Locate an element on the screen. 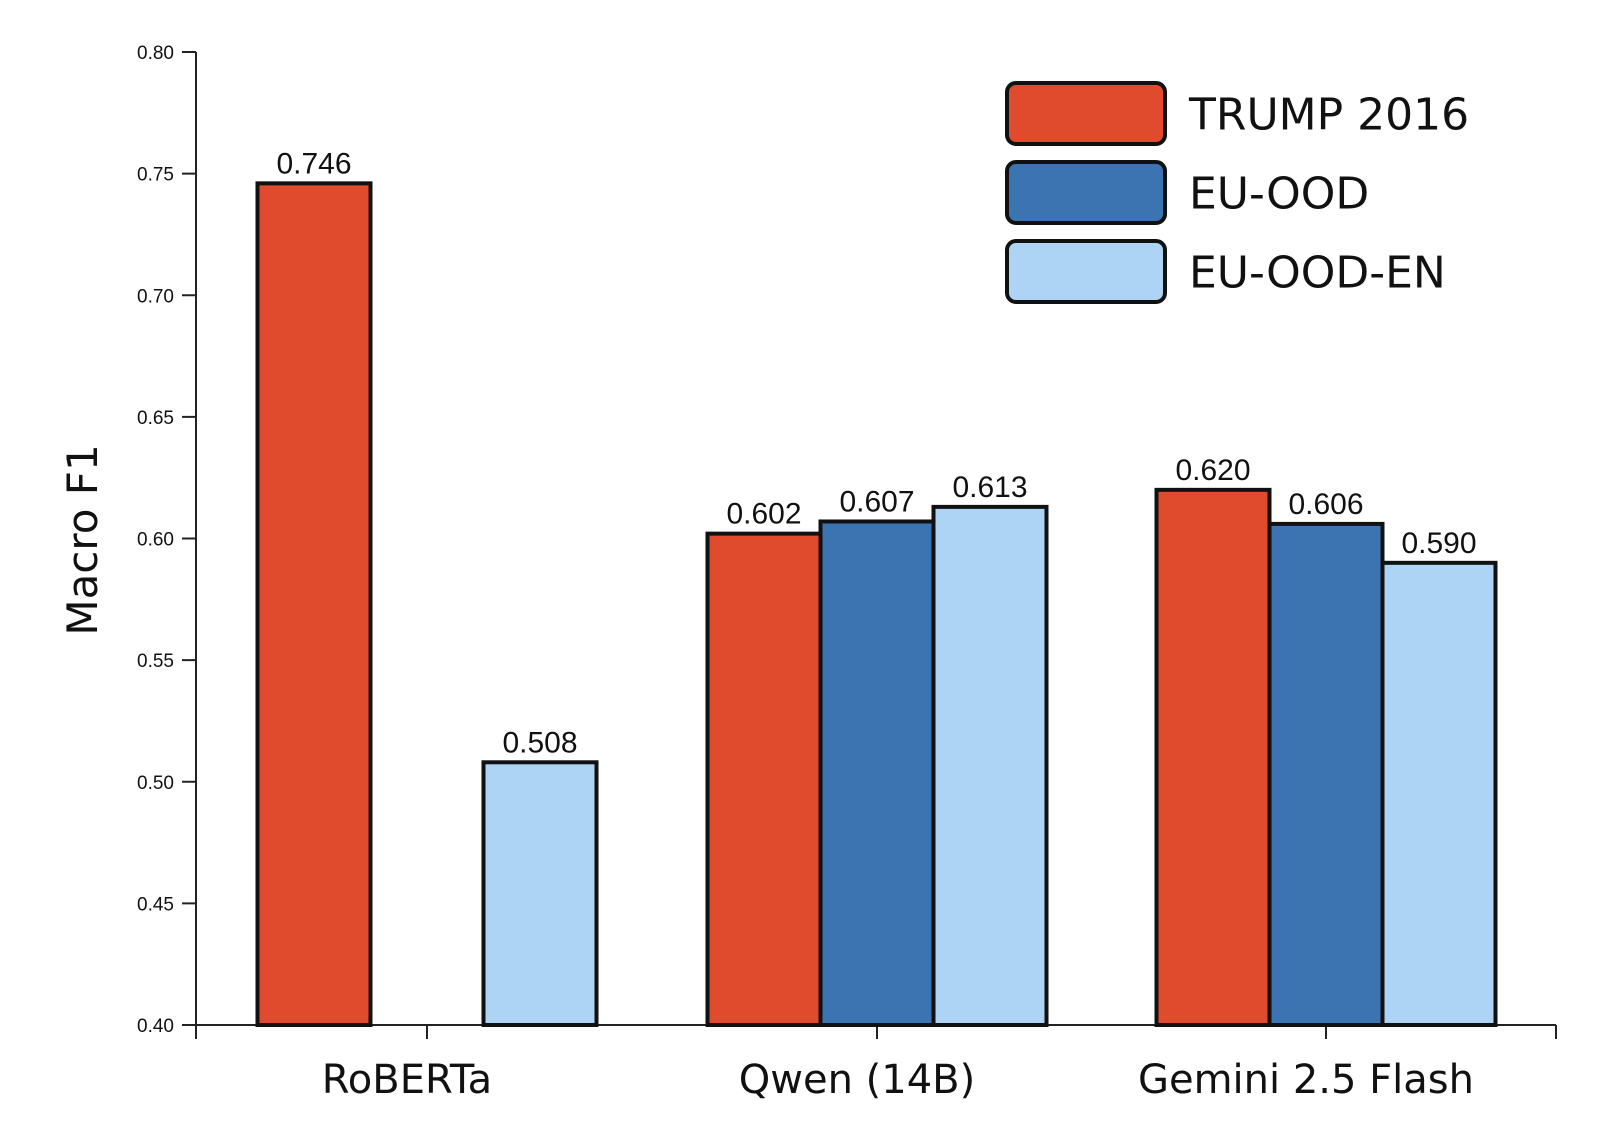 This screenshot has width=1618, height=1134. y-axis: 0.40 0.45 0.50 0.55 0.60 0.65 0.70 0.75 0.80 is located at coordinates (167, 540).